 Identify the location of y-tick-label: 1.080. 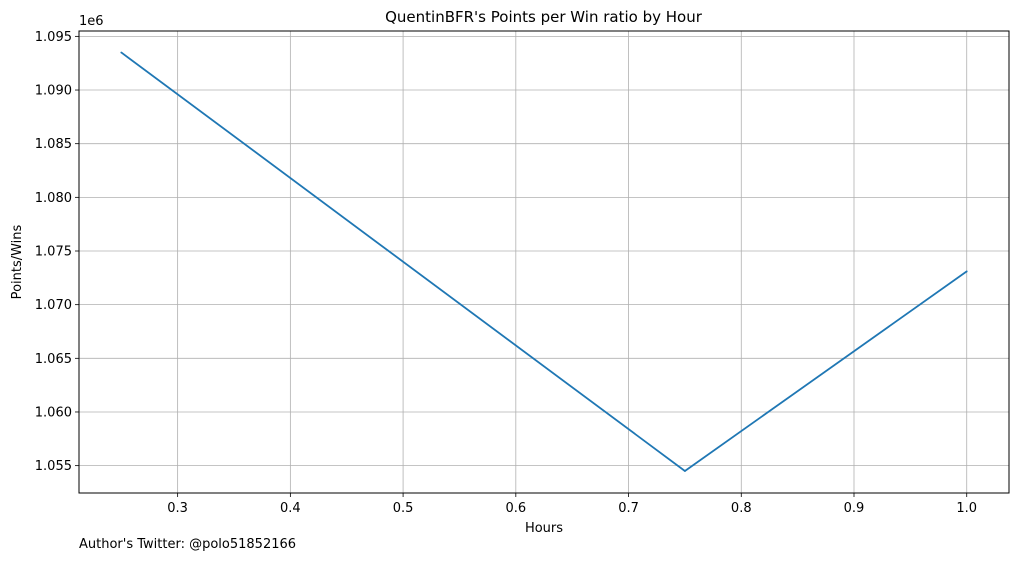
(53, 198).